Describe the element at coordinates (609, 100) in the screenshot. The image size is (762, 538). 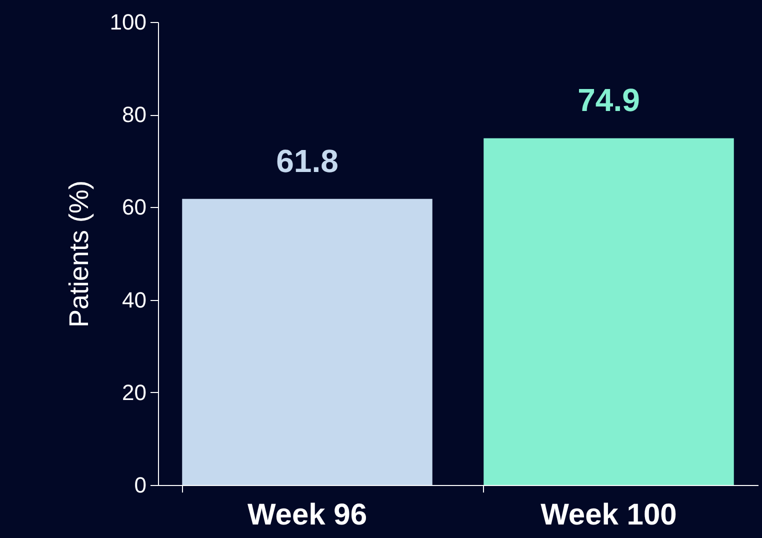
I see `data-label: 74.9` at that location.